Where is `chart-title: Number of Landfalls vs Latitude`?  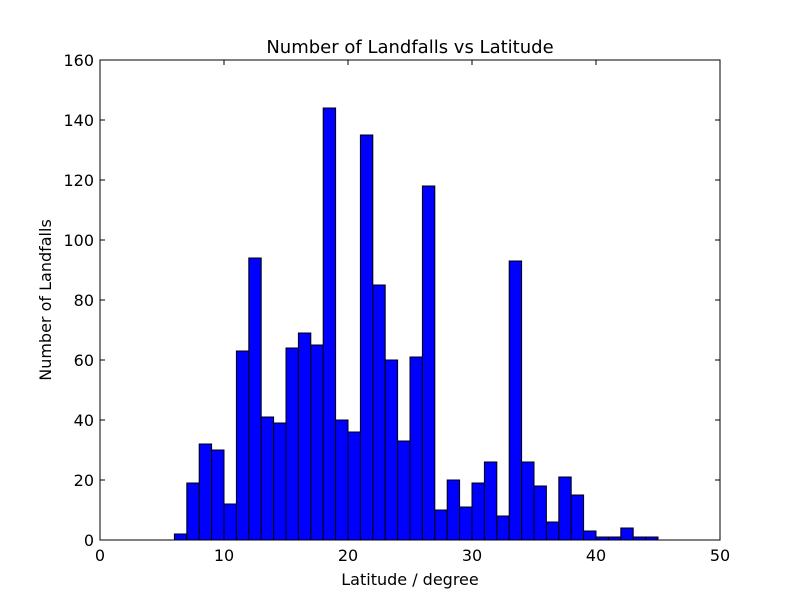
chart-title: Number of Landfalls vs Latitude is located at coordinates (409, 47).